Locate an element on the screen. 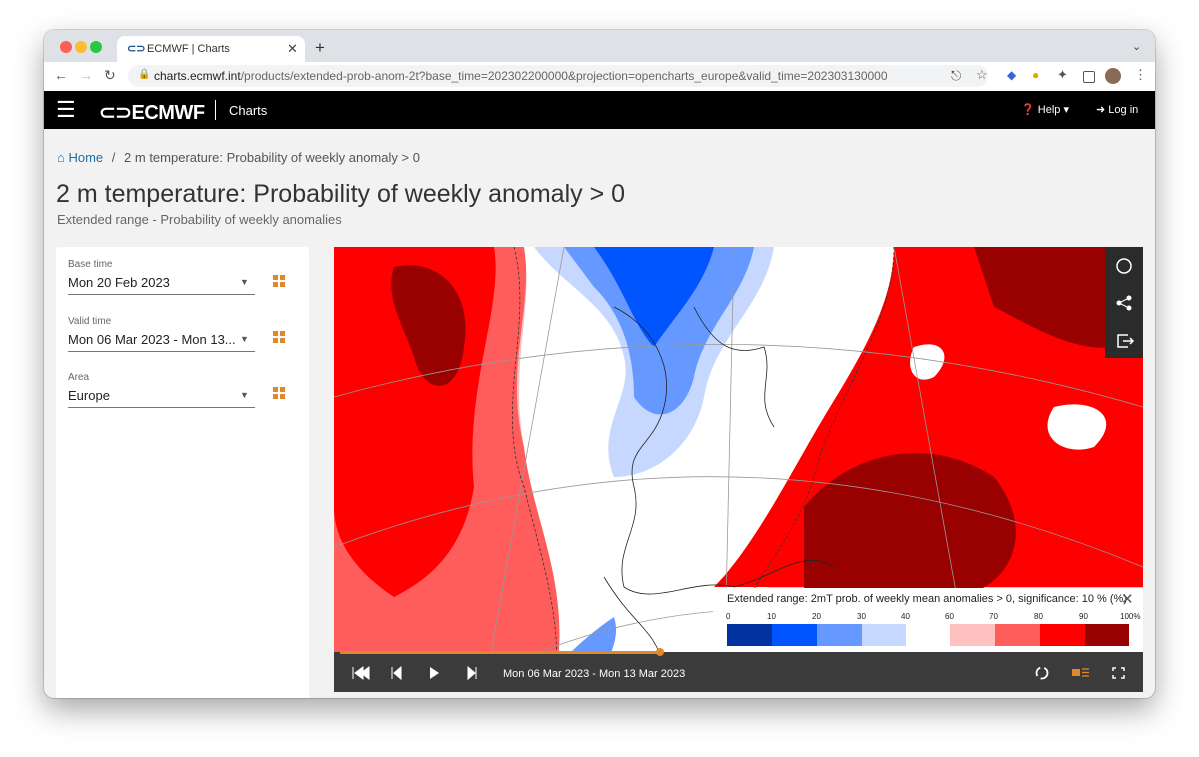 This screenshot has width=1199, height=757. forward-button: → is located at coordinates (86, 75).